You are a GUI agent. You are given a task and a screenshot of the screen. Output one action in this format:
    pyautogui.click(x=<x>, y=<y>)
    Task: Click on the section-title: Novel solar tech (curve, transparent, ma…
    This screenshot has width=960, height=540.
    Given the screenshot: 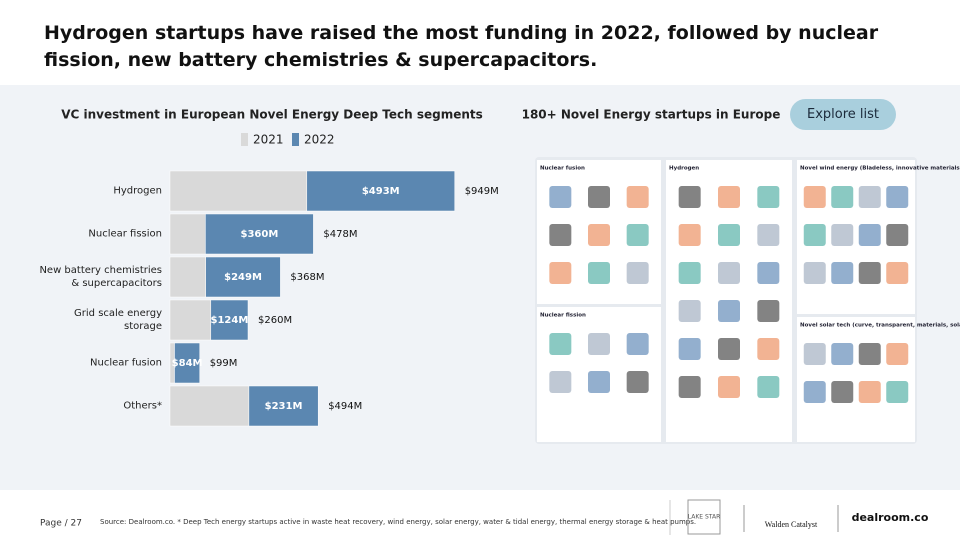 What is the action you would take?
    pyautogui.click(x=880, y=326)
    